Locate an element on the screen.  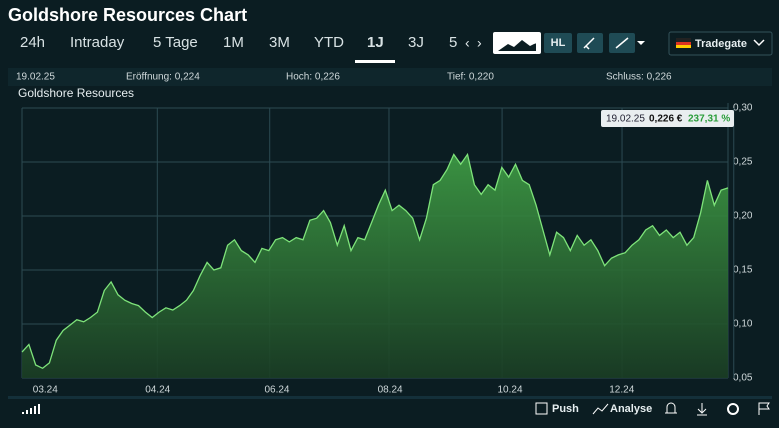
y-tick-label: 0,10 is located at coordinates (743, 324).